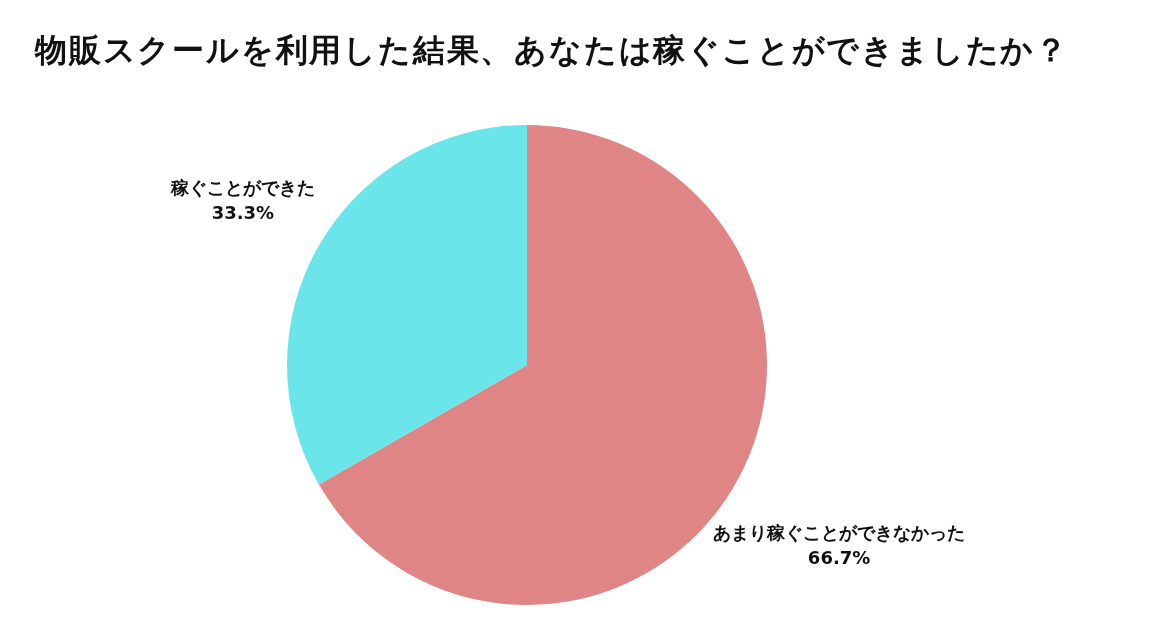 The image size is (1165, 642). What do you see at coordinates (551, 50) in the screenshot?
I see `chart-title: 物販スクールを利用した結果、あなたは稼ぐことができましたか？` at bounding box center [551, 50].